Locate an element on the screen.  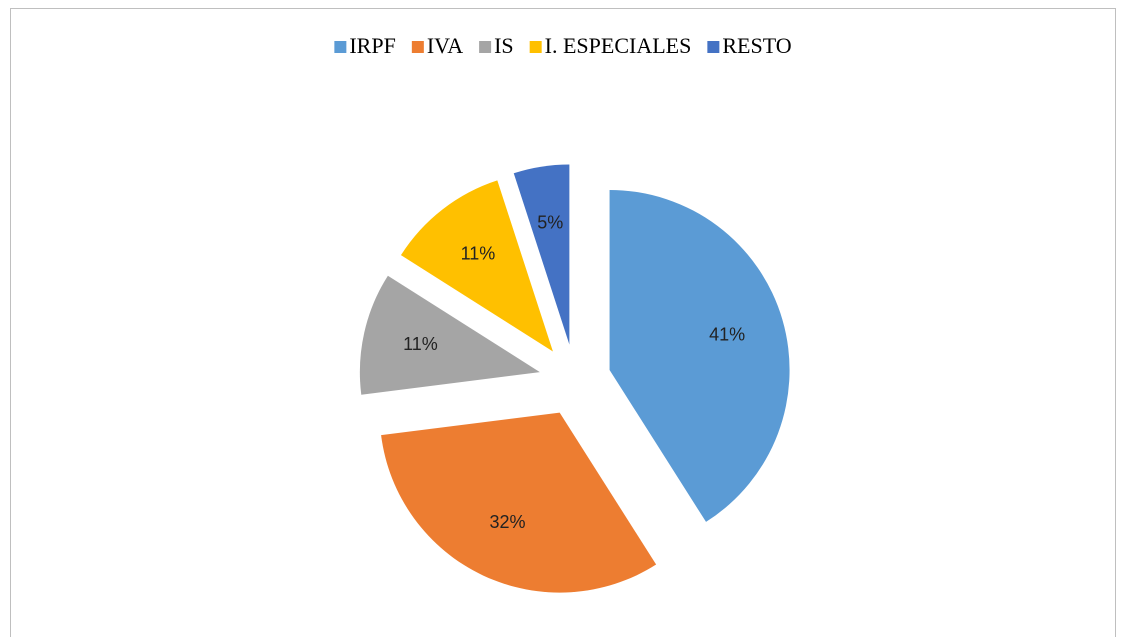
legend-label: IS is located at coordinates (504, 45).